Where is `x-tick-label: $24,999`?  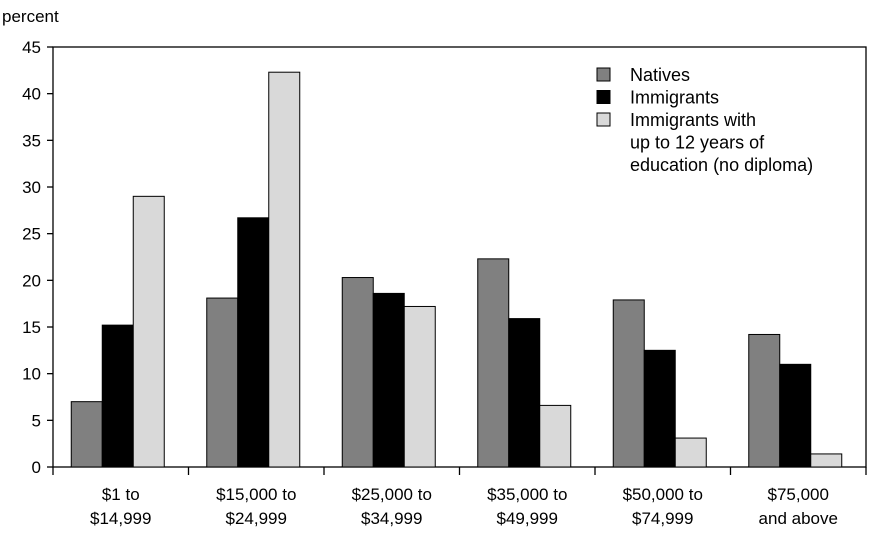
x-tick-label: $24,999 is located at coordinates (256, 518).